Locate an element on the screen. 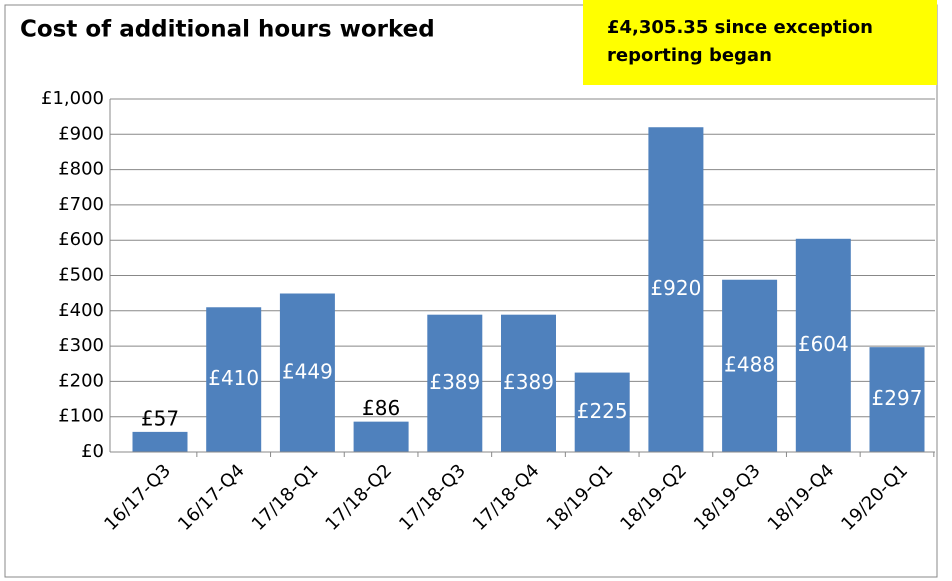 This screenshot has height=581, width=952. data-label: £57 is located at coordinates (160, 418).